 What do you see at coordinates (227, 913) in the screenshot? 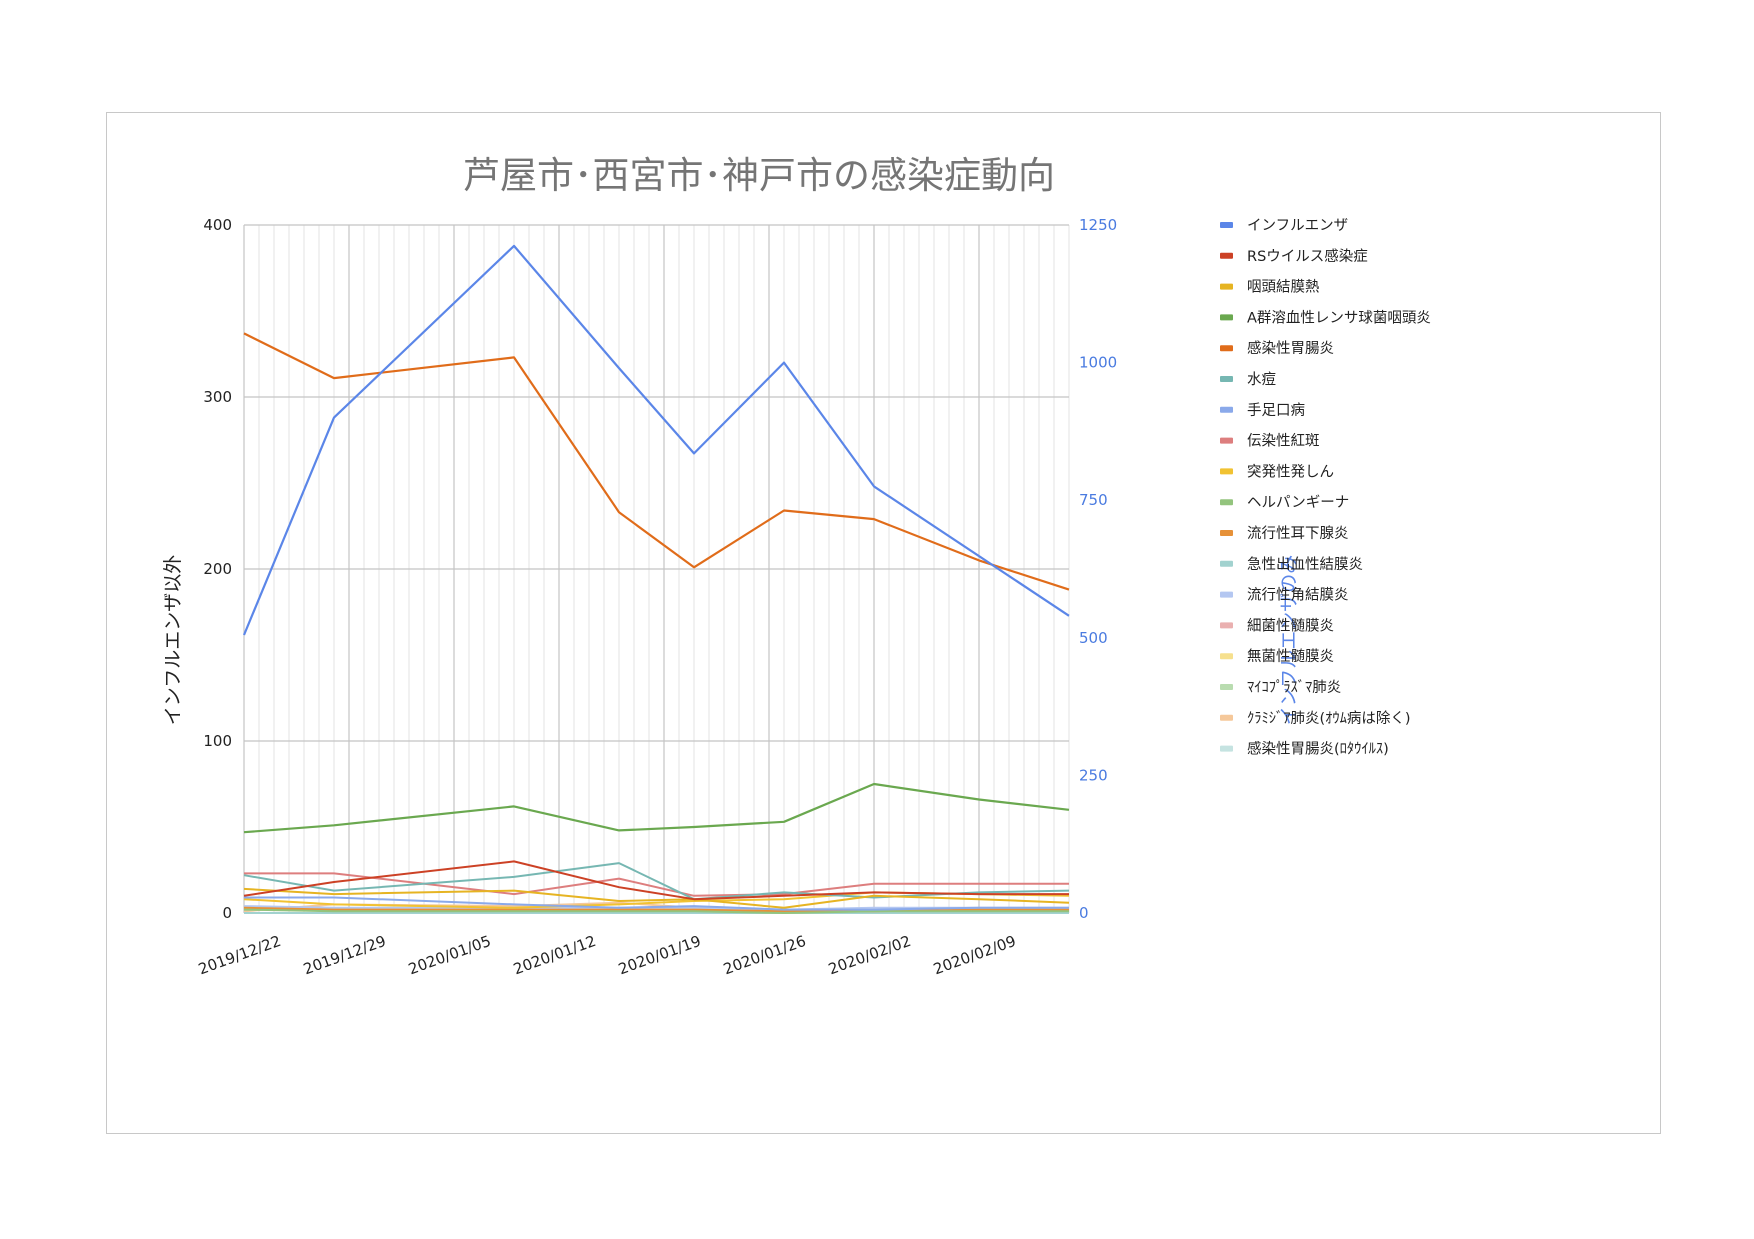
I see `y-tick-left: 0` at bounding box center [227, 913].